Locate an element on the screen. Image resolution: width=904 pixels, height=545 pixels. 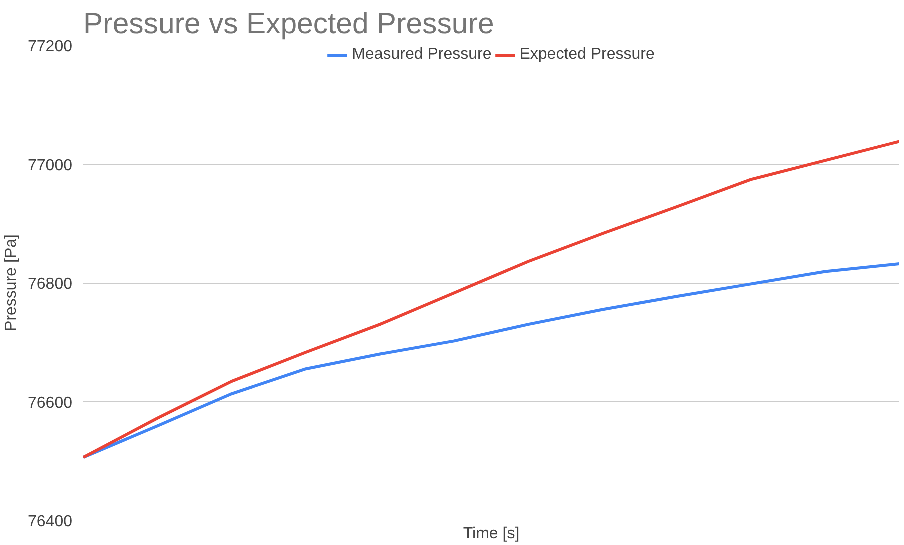
legend-label: Expected Pressure is located at coordinates (587, 55).